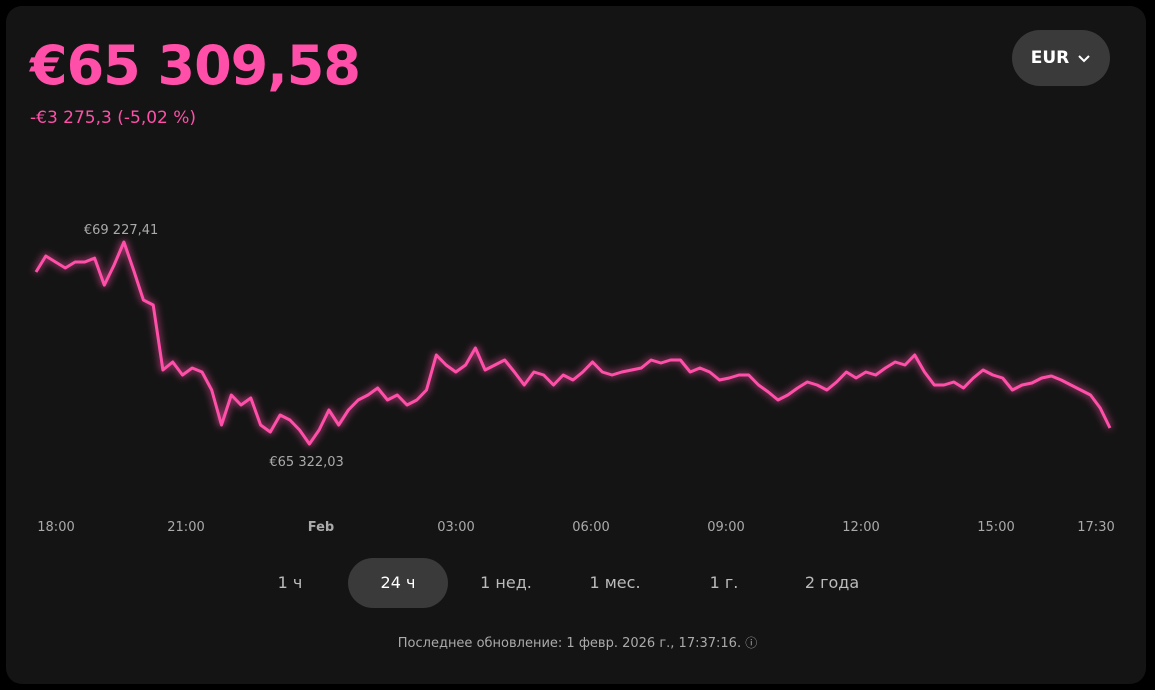 The height and width of the screenshot is (690, 1155). I want to click on range-button: 2 года, so click(832, 582).